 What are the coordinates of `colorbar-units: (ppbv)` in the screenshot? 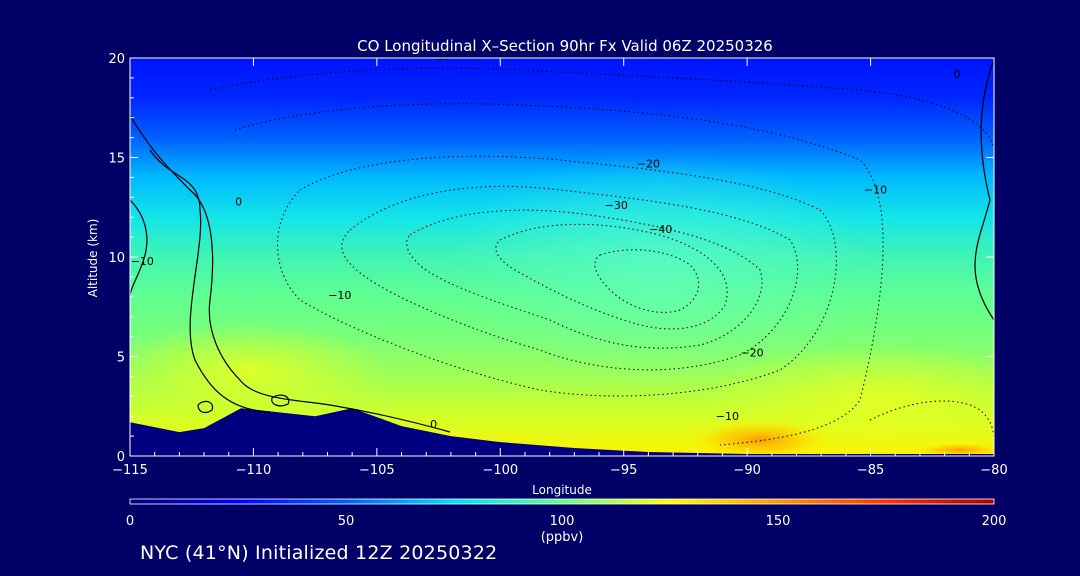 It's located at (562, 537).